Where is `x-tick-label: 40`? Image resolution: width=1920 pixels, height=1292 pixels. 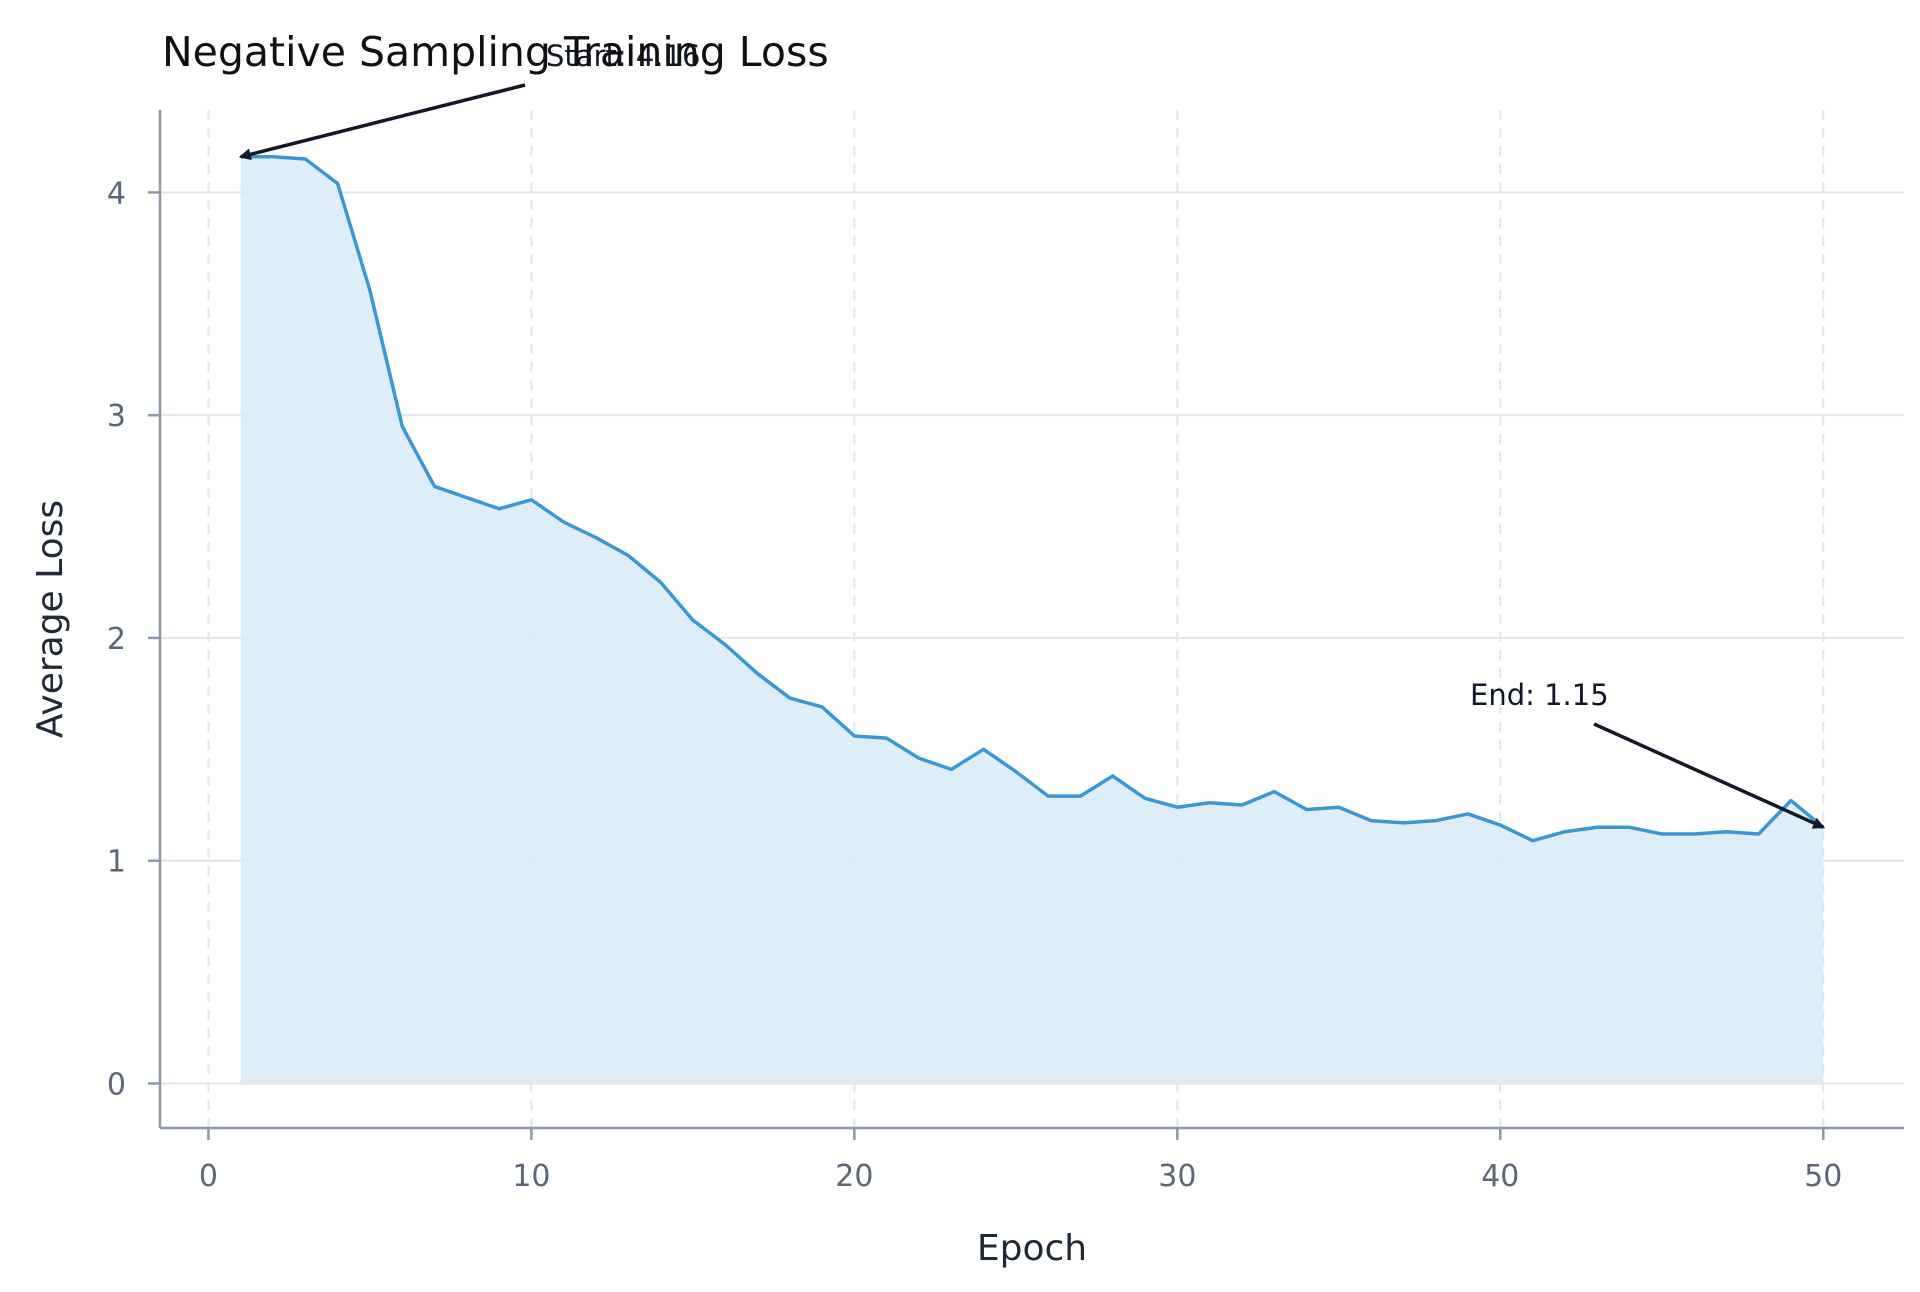 x-tick-label: 40 is located at coordinates (1500, 1176).